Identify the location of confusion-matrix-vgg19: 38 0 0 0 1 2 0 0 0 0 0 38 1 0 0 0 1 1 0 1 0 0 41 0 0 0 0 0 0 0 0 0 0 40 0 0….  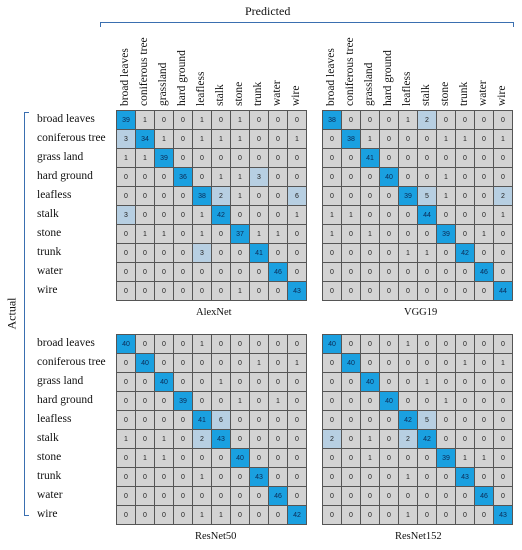
(417, 205).